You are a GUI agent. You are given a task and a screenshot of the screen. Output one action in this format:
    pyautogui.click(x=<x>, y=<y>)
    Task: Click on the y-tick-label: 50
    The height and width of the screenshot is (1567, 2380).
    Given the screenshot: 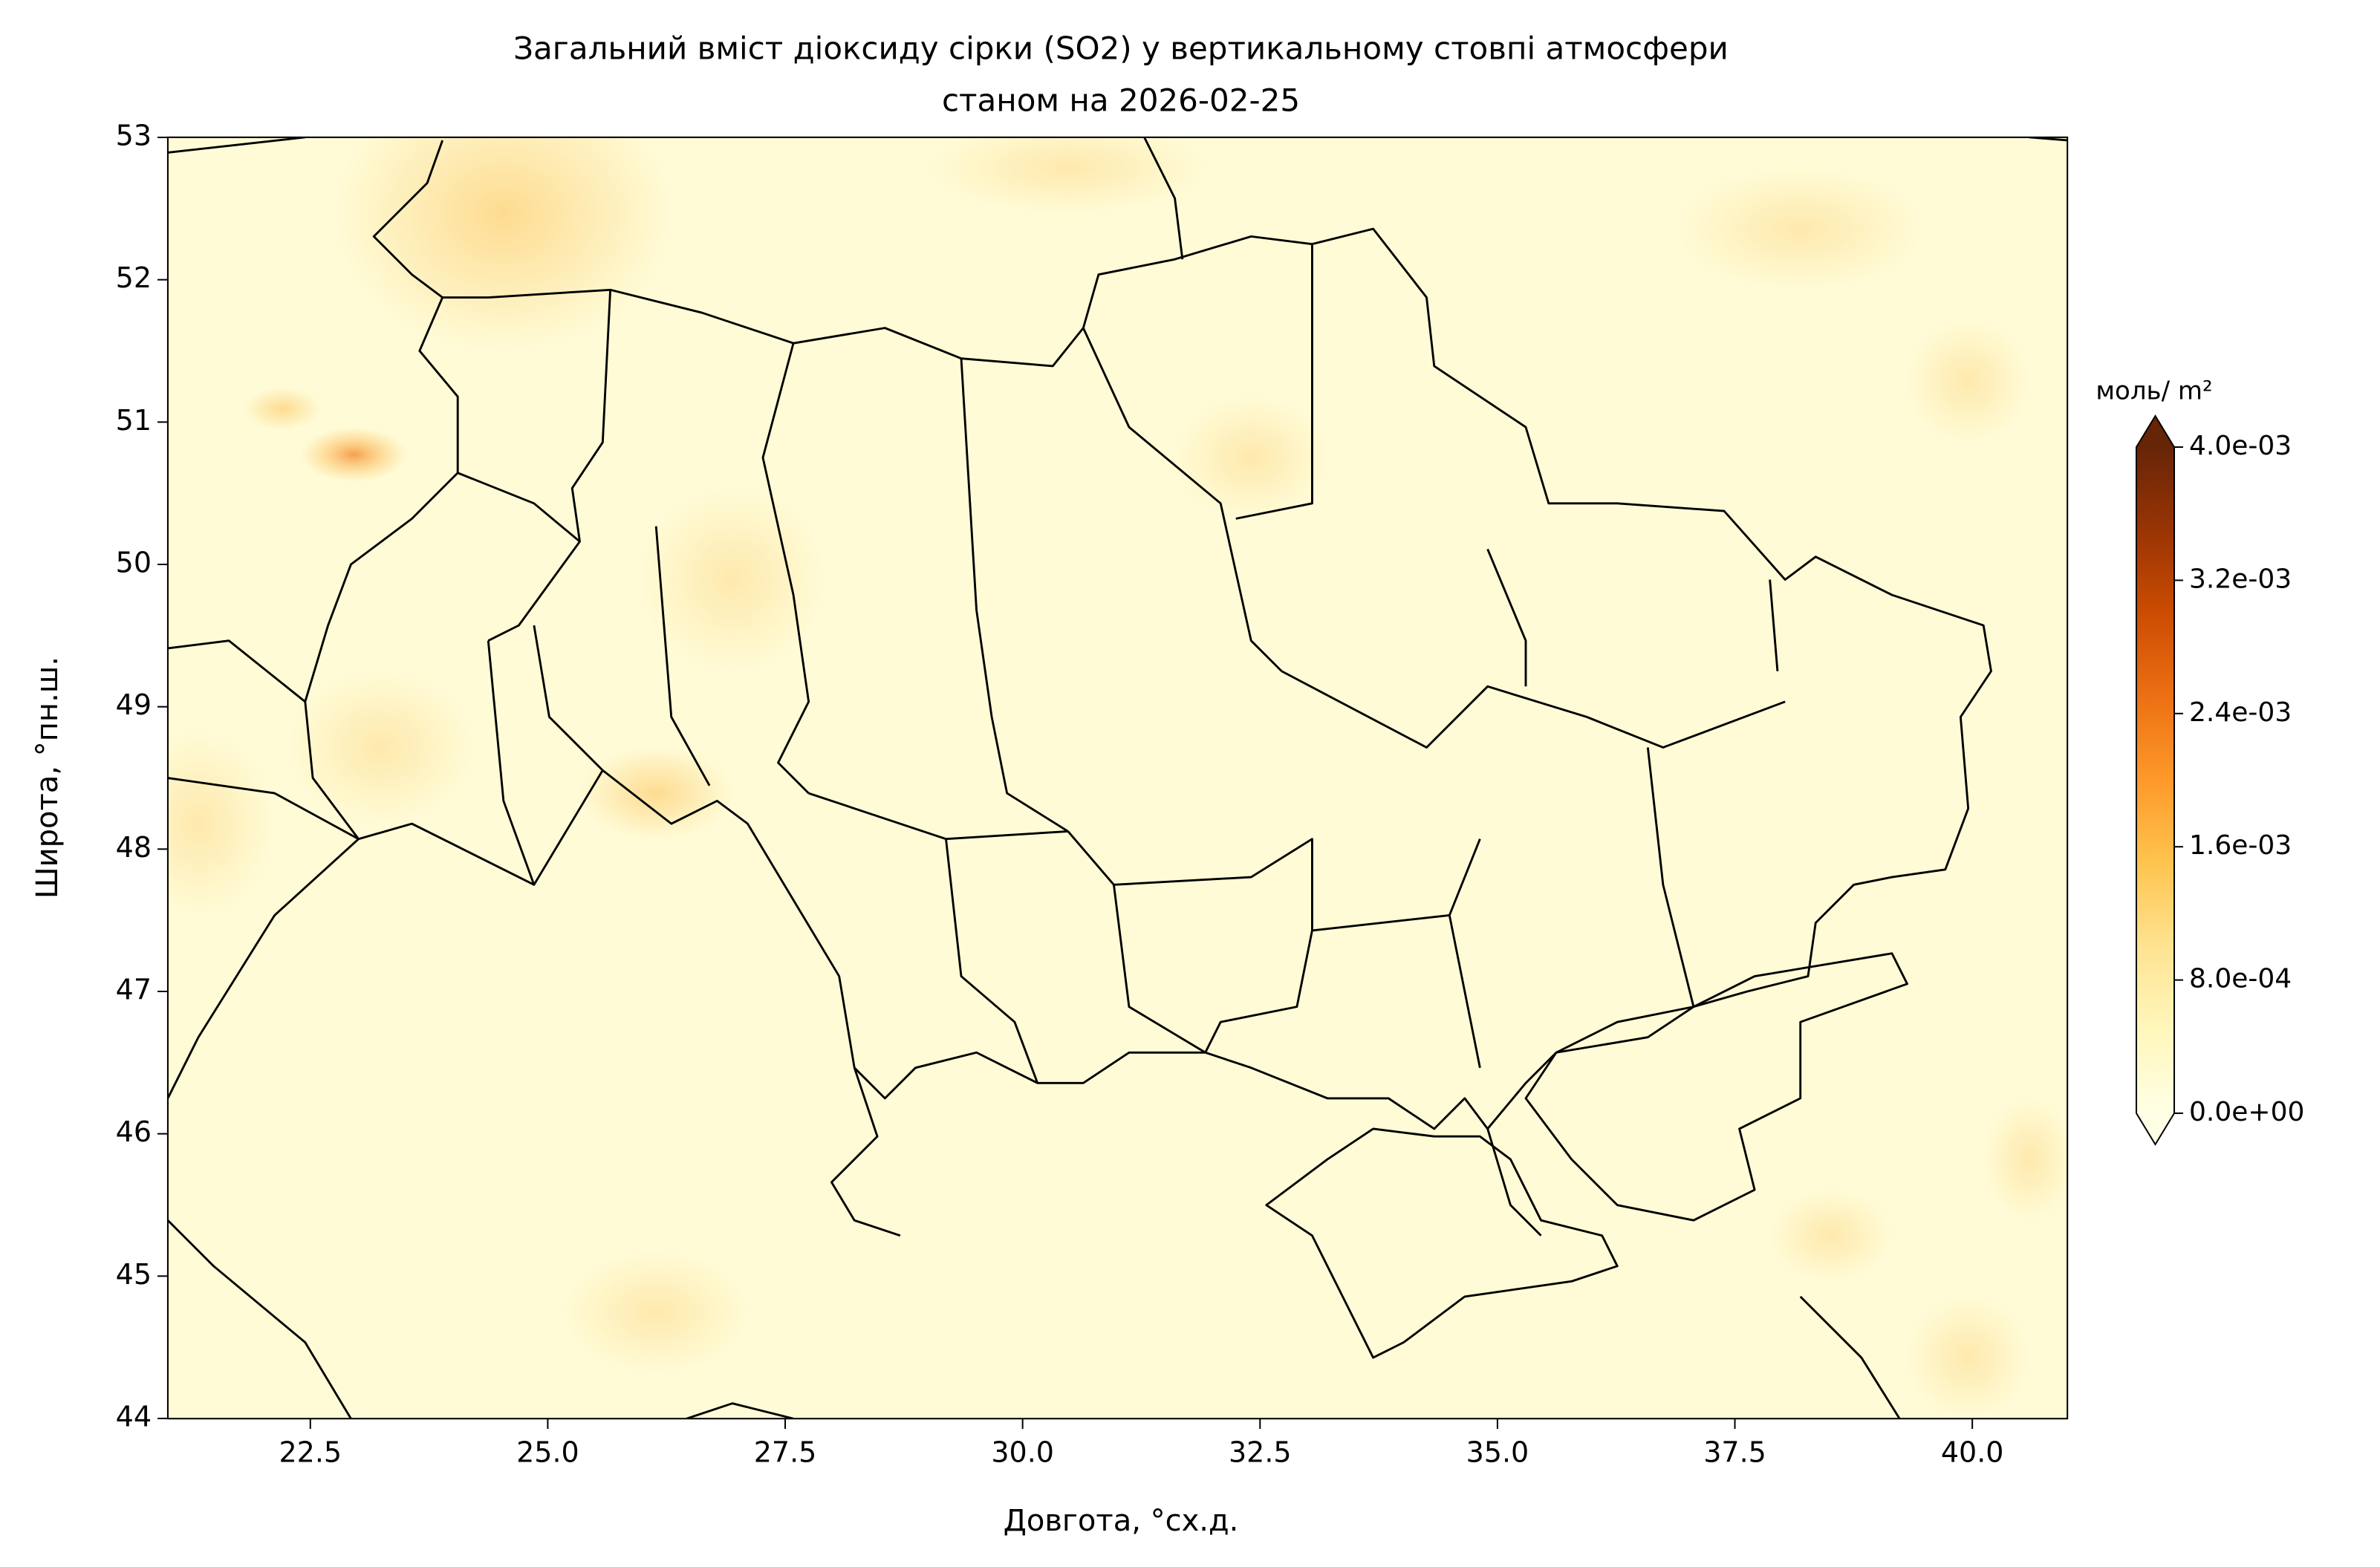 What is the action you would take?
    pyautogui.click(x=134, y=563)
    